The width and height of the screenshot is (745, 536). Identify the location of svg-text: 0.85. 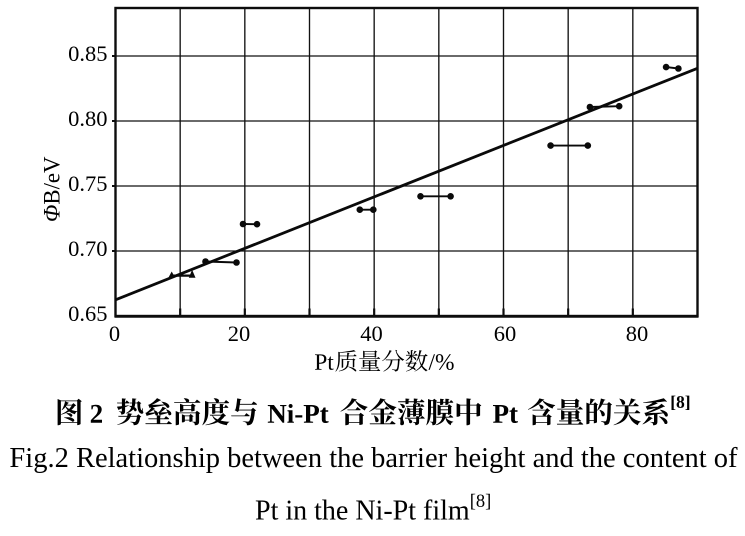
(87, 53).